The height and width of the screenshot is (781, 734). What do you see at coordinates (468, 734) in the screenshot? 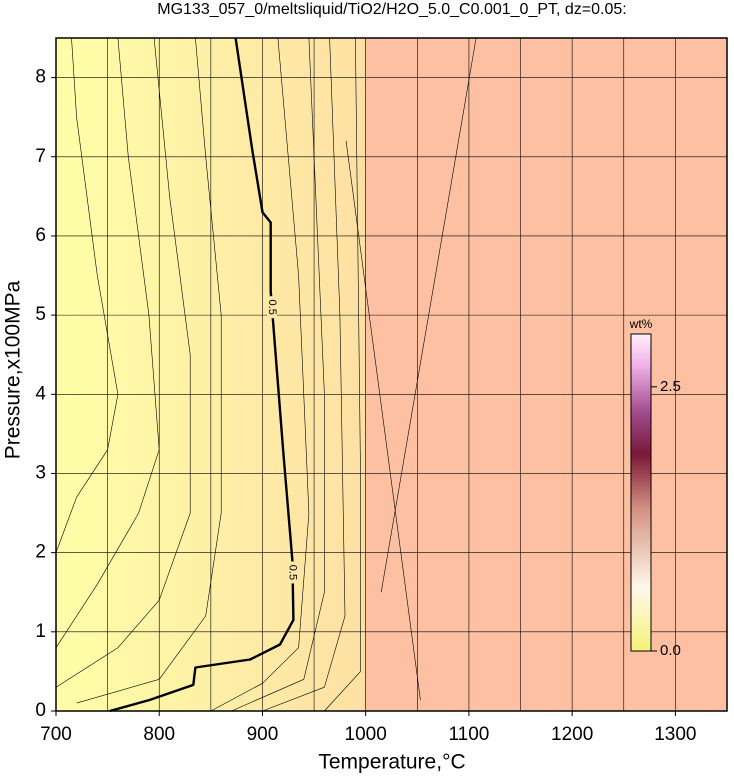
I see `x-tick-label: 1100` at bounding box center [468, 734].